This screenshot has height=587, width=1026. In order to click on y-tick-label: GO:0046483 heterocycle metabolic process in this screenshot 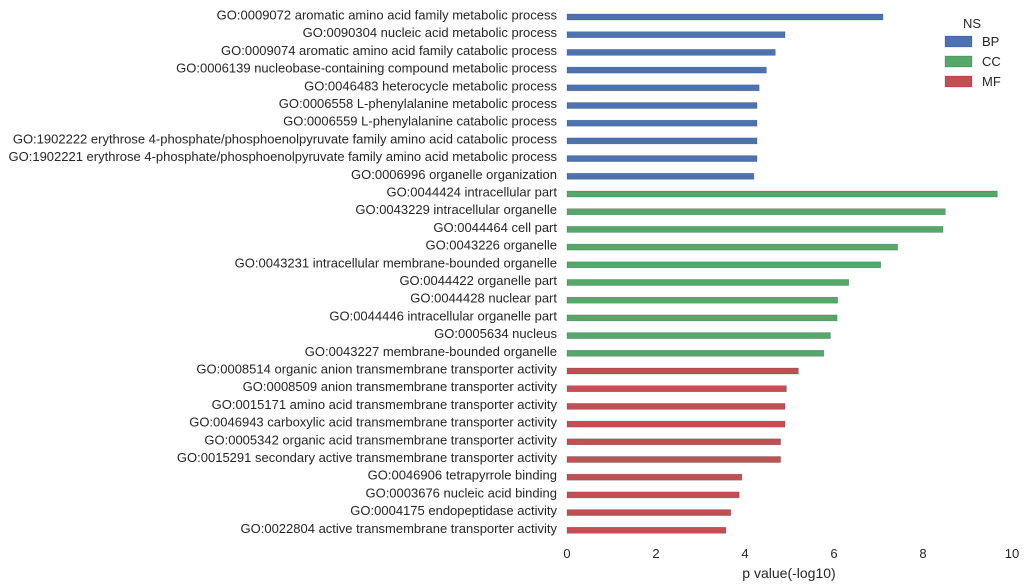, I will do `click(430, 85)`.